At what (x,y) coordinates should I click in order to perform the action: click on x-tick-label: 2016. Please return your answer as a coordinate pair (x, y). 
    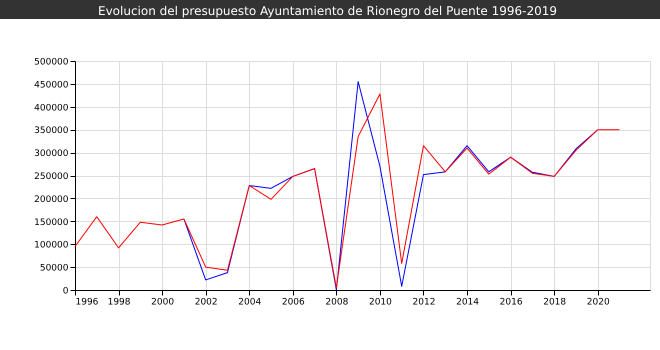
    Looking at the image, I should click on (511, 303).